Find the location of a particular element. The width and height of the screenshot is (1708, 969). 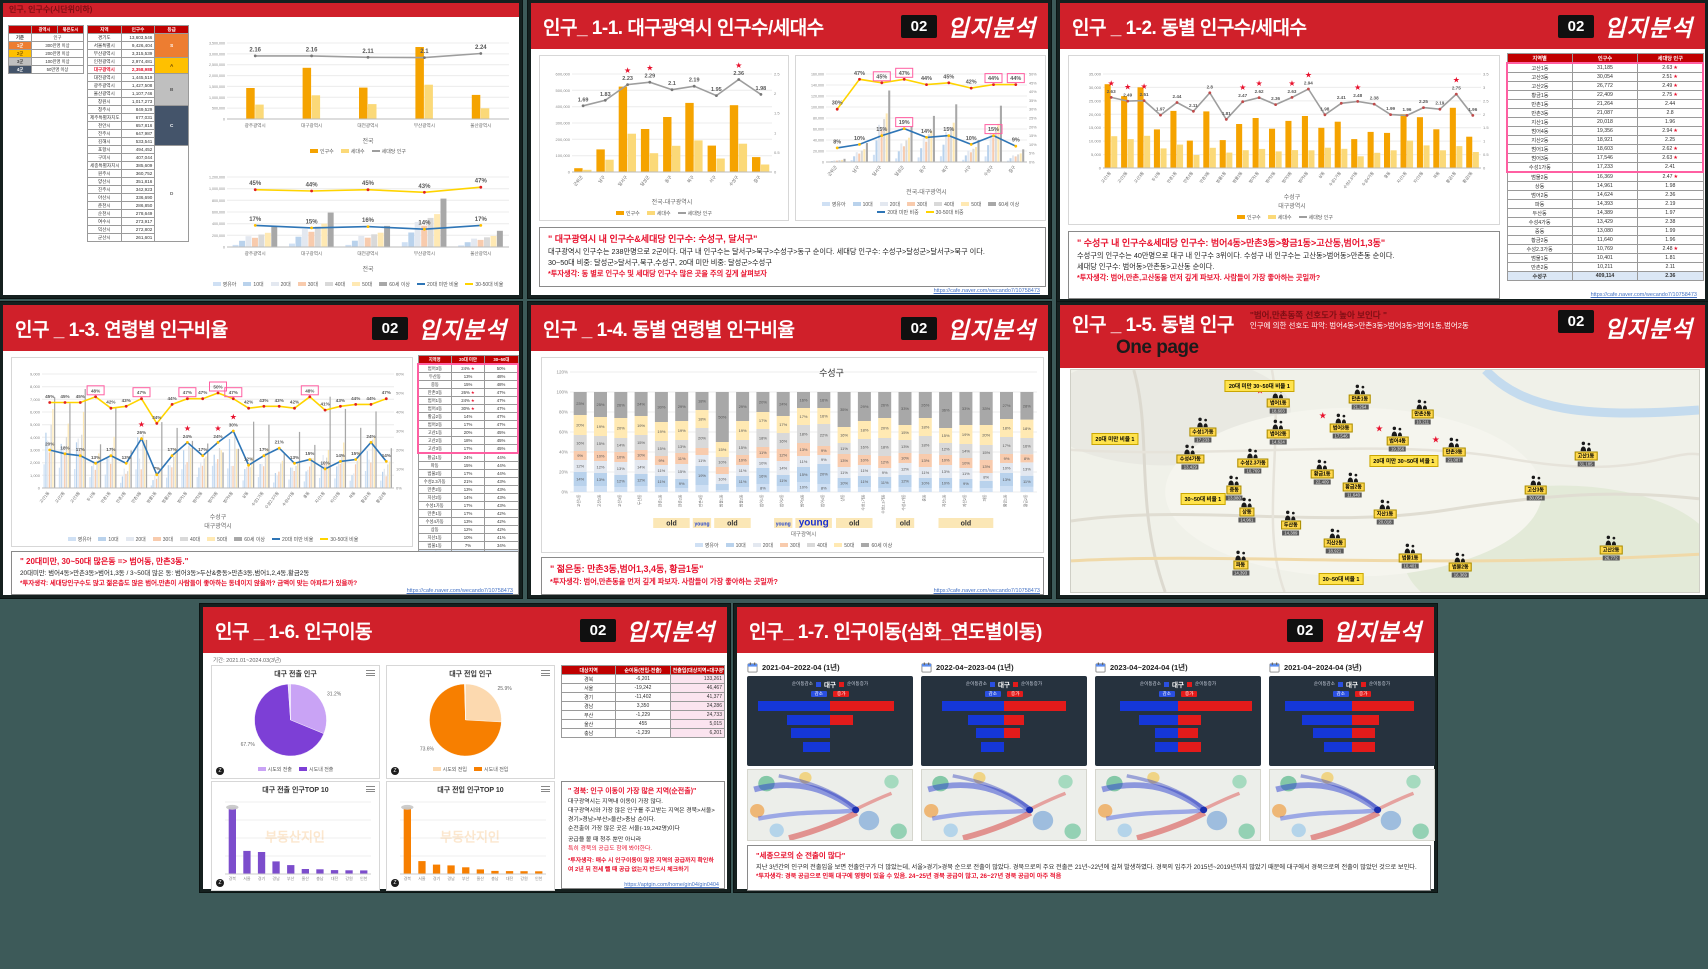

svg-text: 대구광역시 is located at coordinates (218, 526).